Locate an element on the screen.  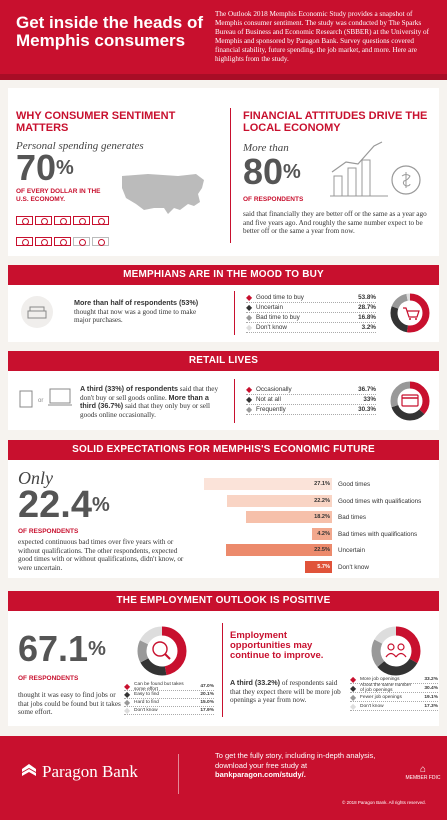
legend-value: 20.1% is located at coordinates (207, 694).